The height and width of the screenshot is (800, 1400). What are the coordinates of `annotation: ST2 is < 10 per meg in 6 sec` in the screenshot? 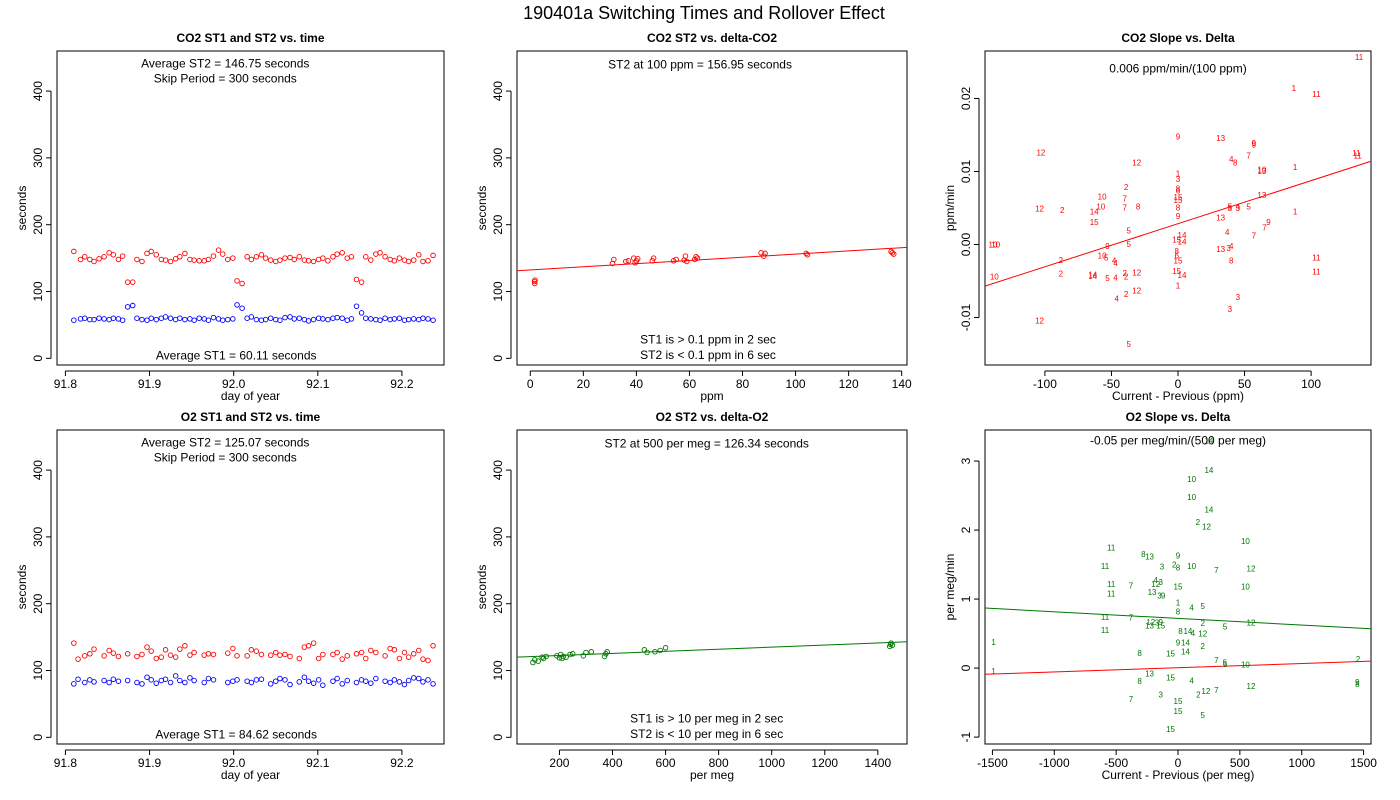 It's located at (706, 734).